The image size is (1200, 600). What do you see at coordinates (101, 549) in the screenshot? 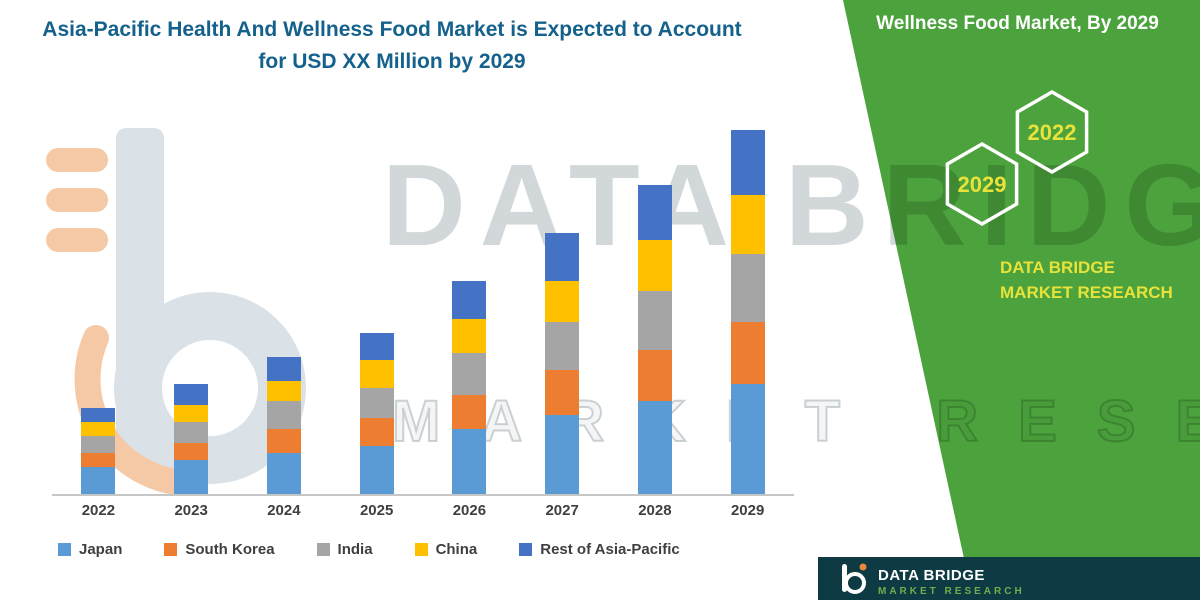
I see `legend-label-japan: Japan` at bounding box center [101, 549].